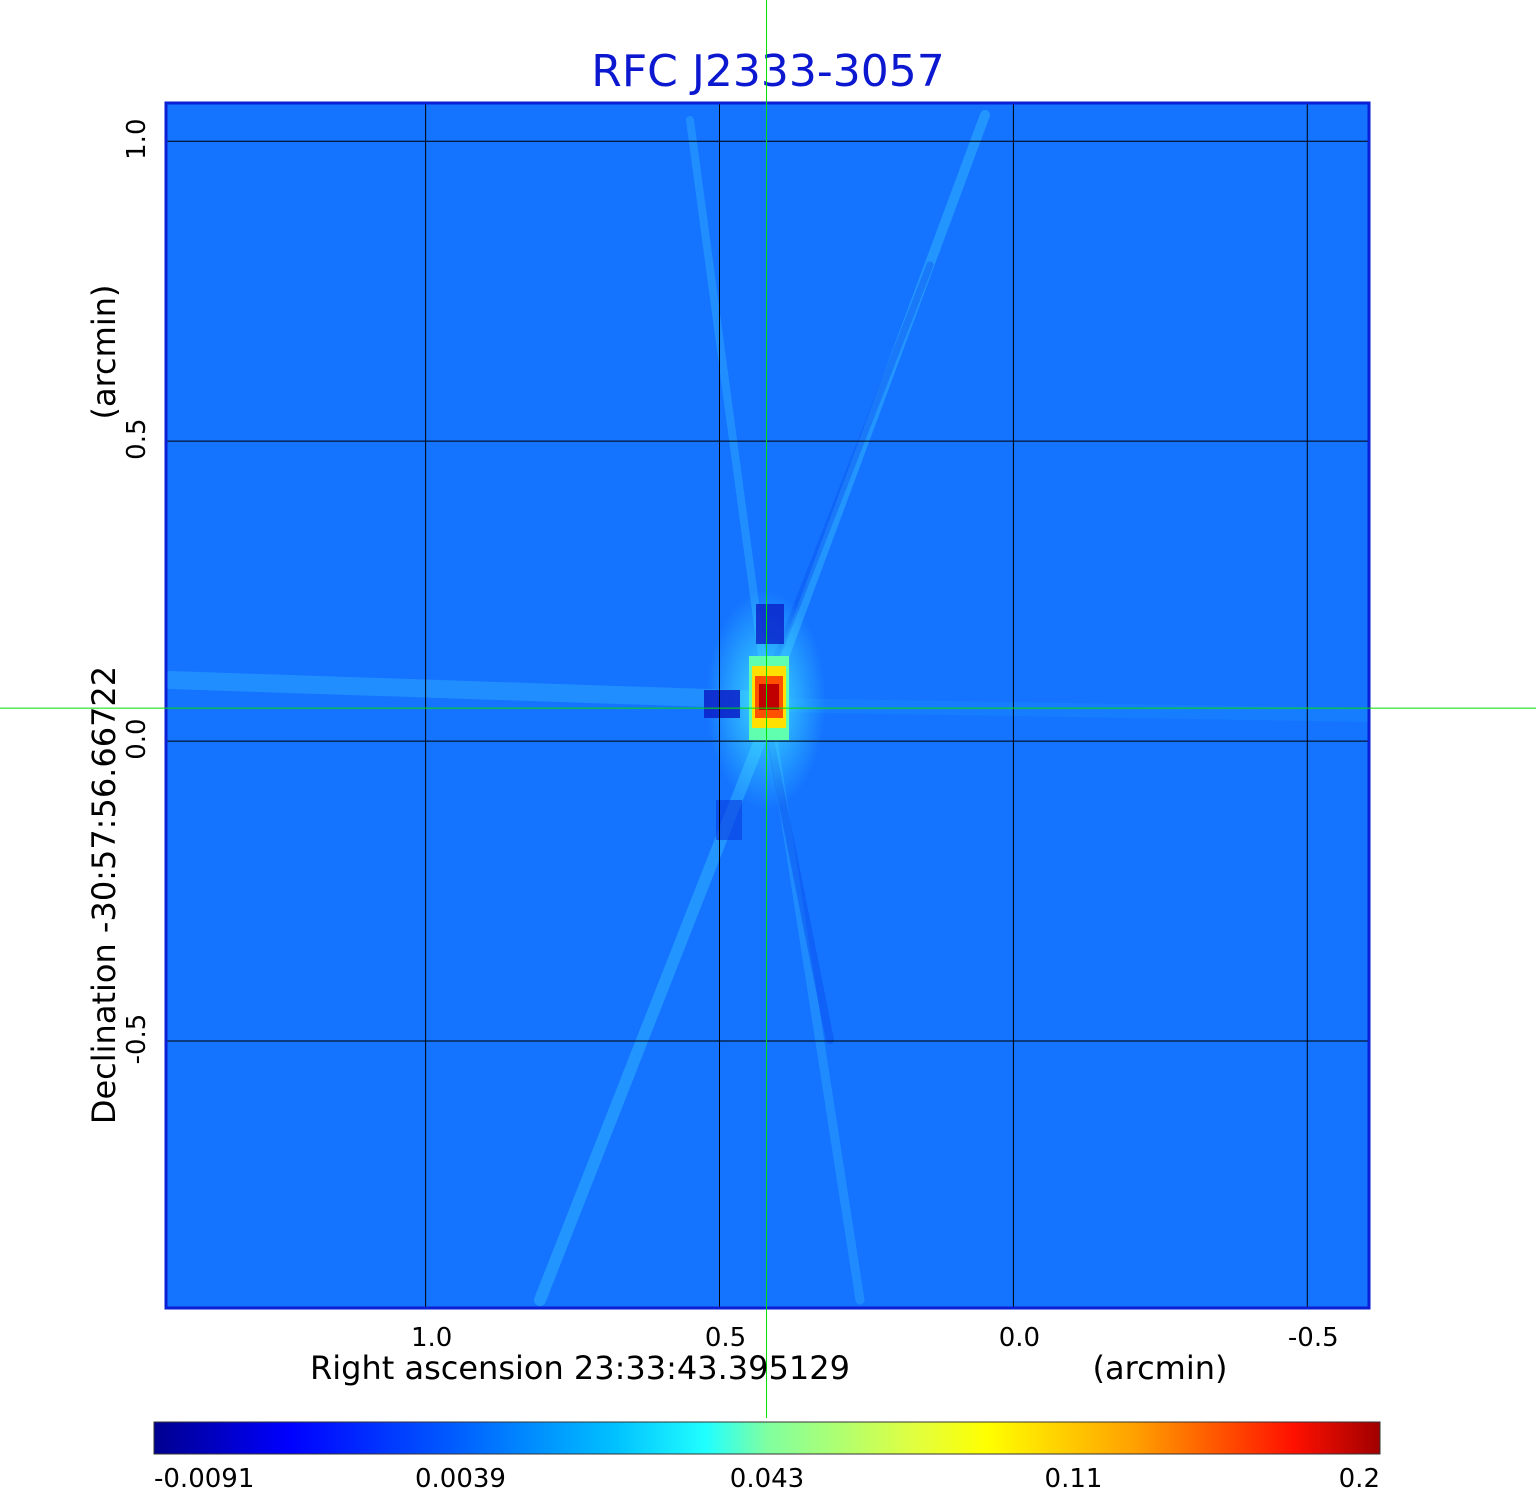  Describe the element at coordinates (137, 1039) in the screenshot. I see `y-tick-label: -0.5` at that location.